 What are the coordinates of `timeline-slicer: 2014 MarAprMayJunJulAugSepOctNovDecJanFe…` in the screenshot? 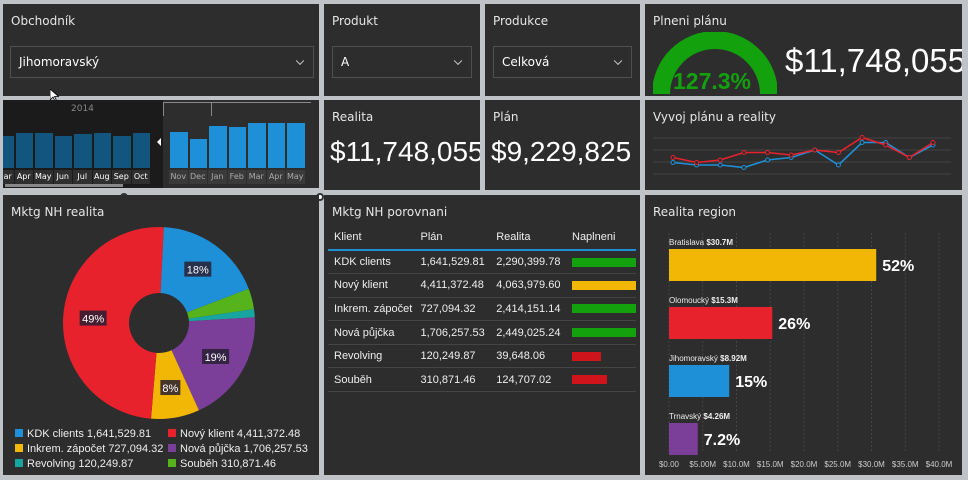 It's located at (161, 144).